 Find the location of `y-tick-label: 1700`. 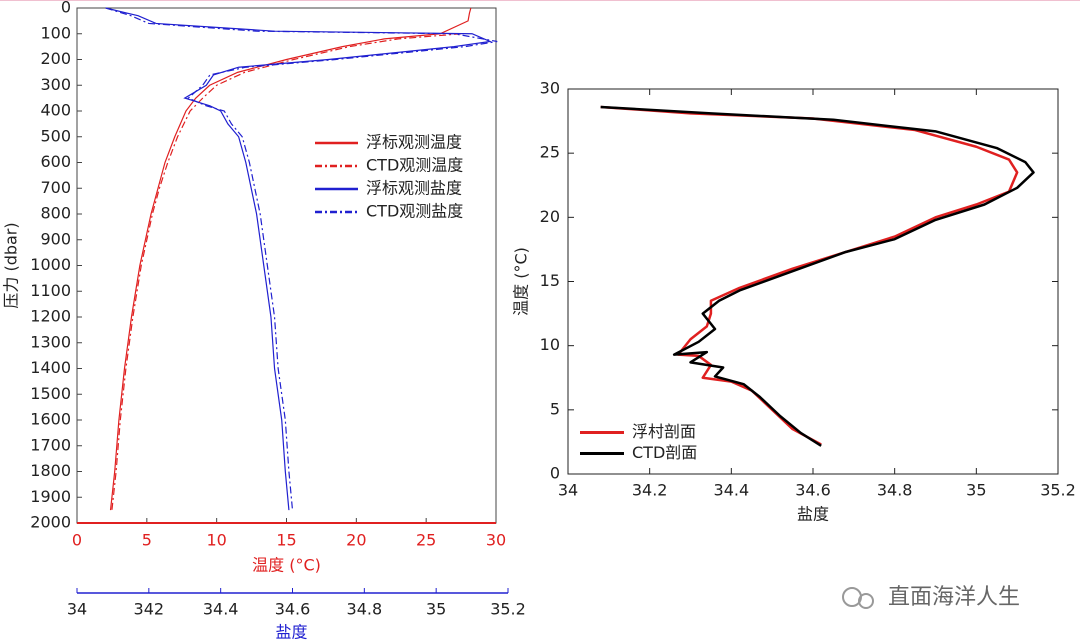

y-tick-label: 1700 is located at coordinates (50, 444).